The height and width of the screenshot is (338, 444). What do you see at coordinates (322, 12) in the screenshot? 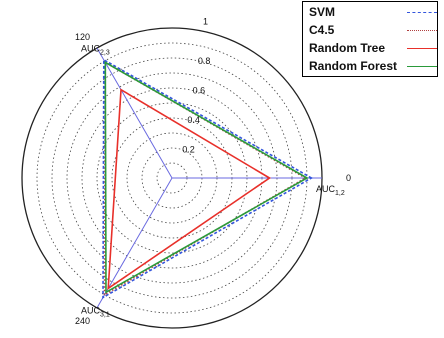
I see `legend-label-svm: SVM` at bounding box center [322, 12].